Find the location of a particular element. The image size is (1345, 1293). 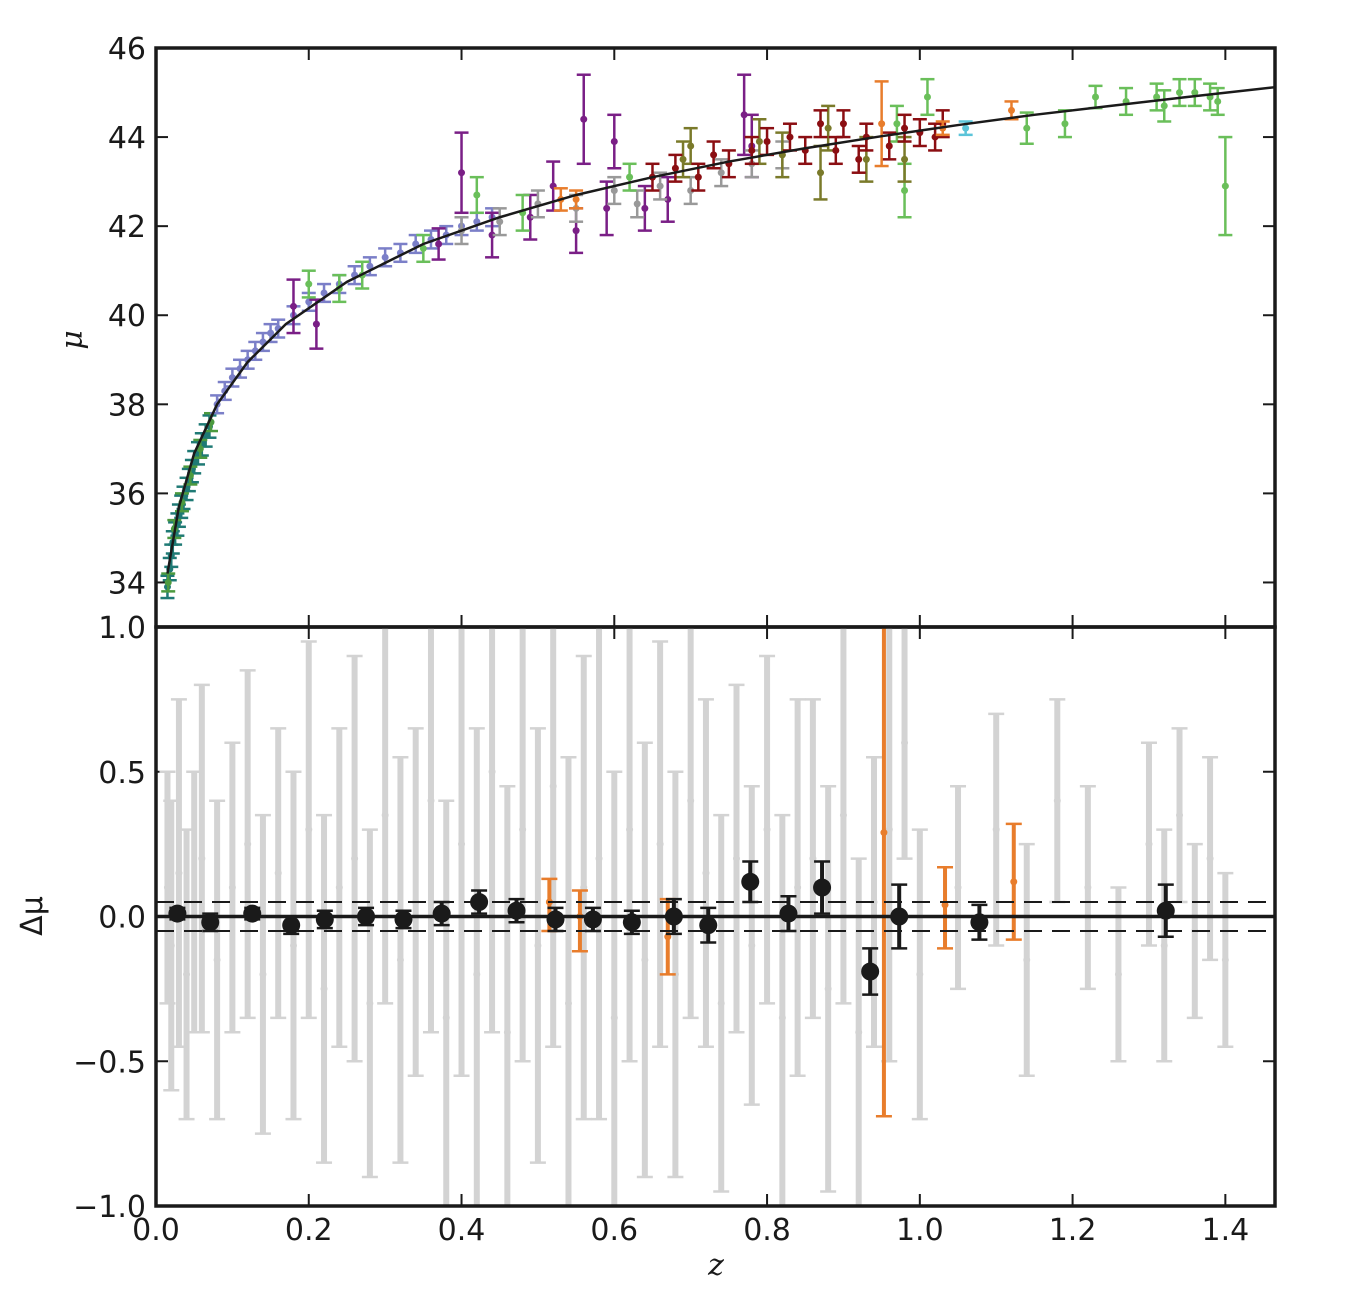

bottom-x-tick-label: 1.4 is located at coordinates (1225, 1230).